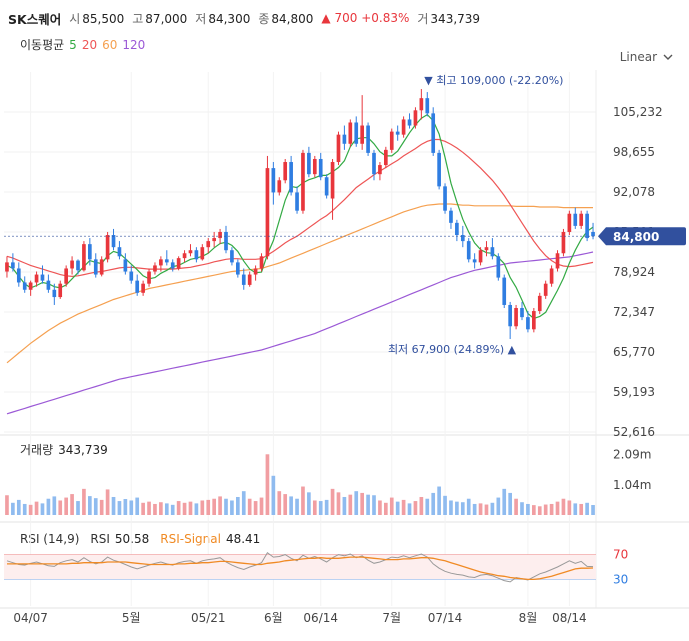 The width and height of the screenshot is (689, 641). I want to click on high-label: 고, so click(138, 18).